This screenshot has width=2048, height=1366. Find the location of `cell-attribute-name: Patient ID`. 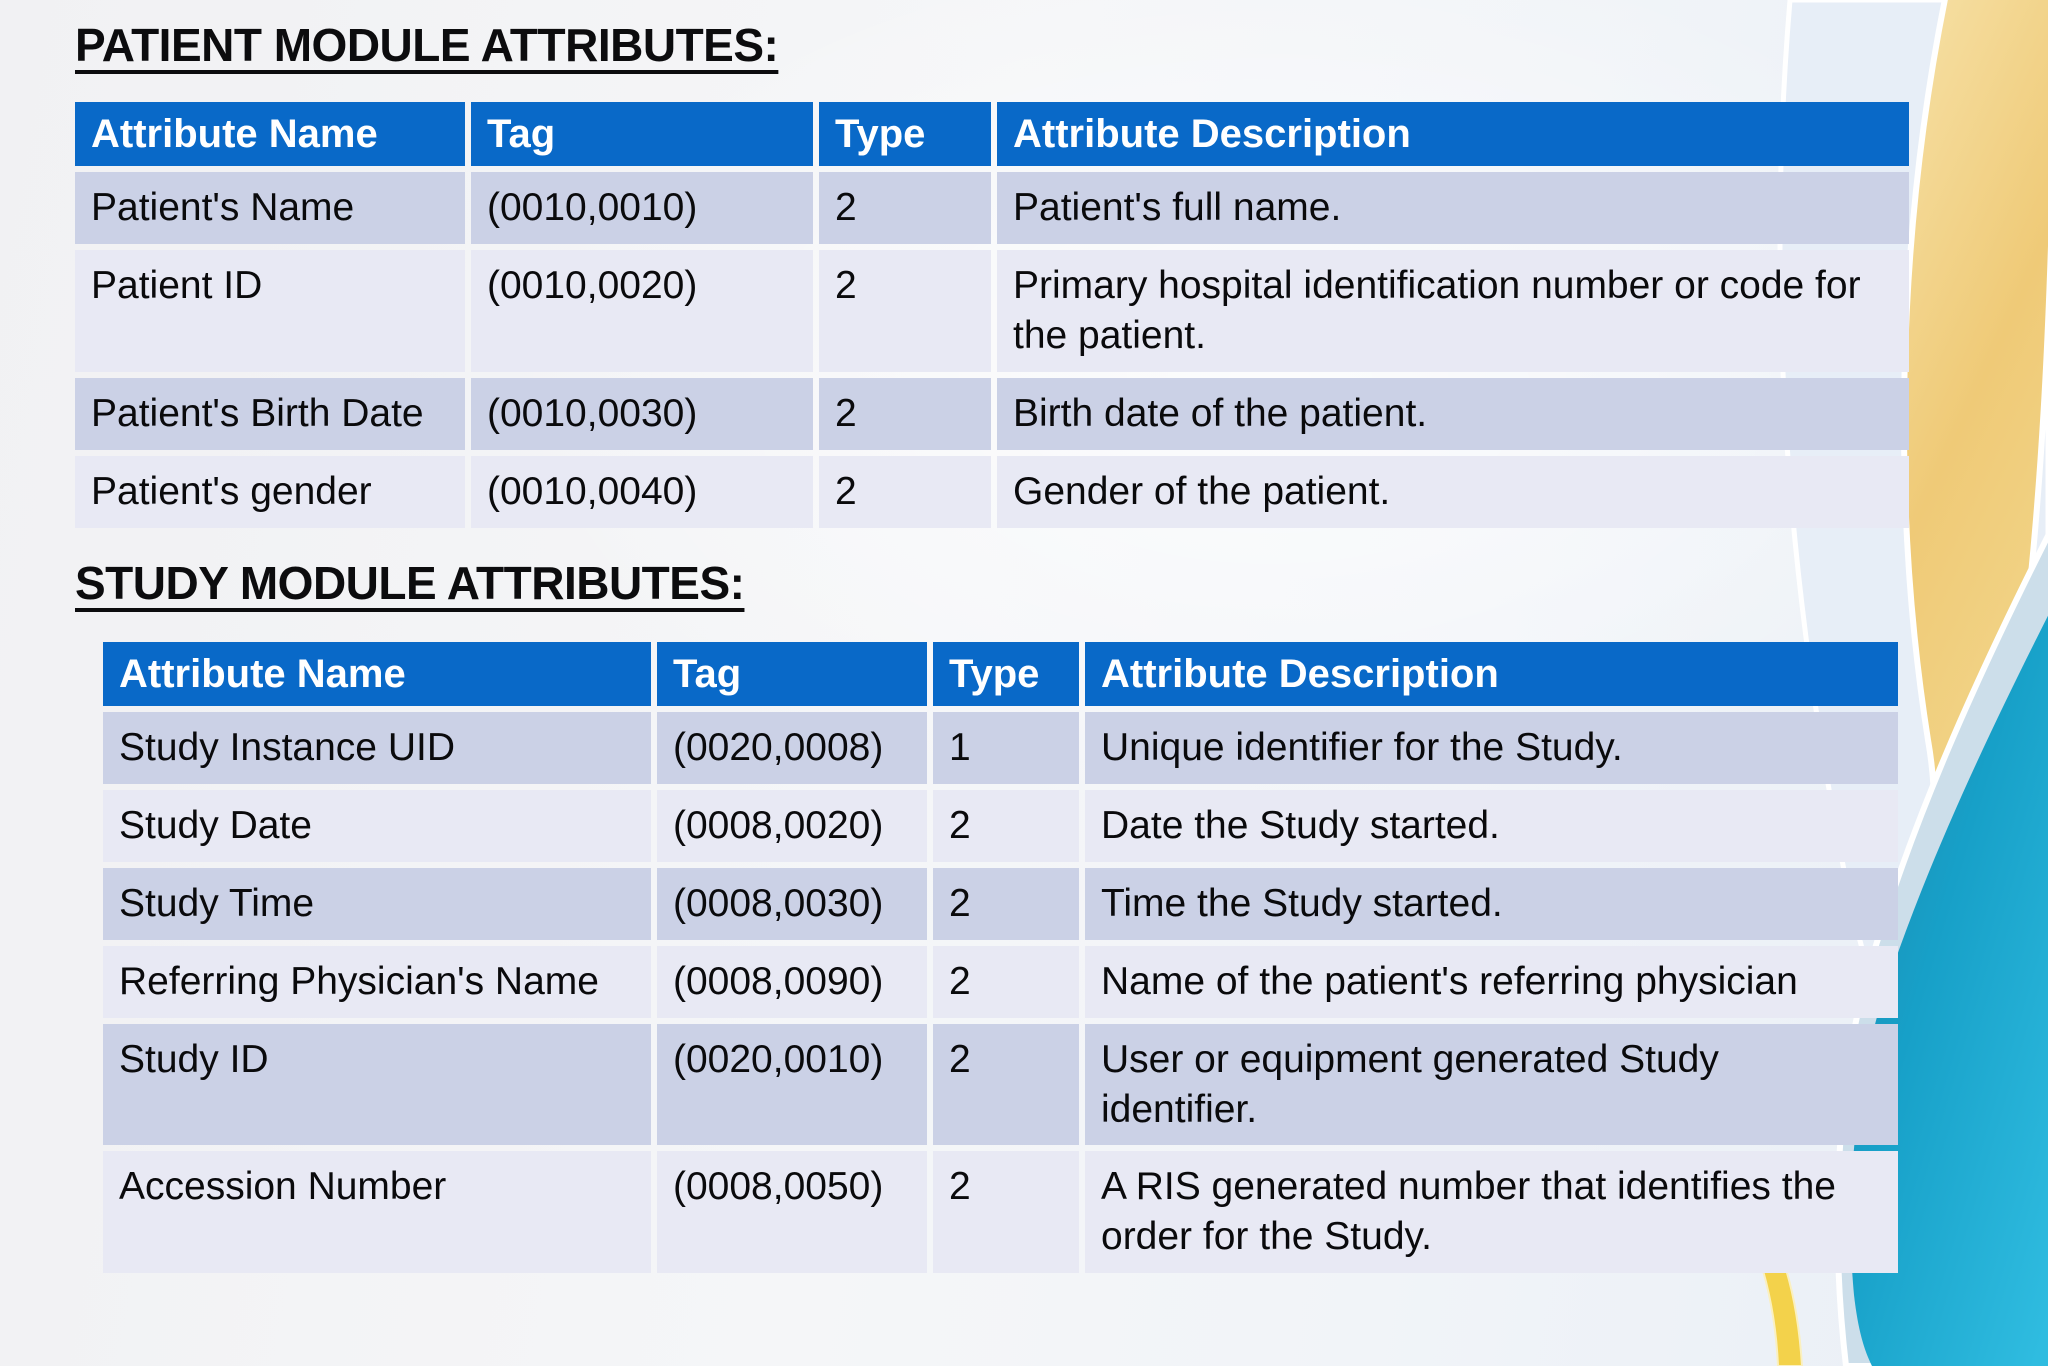

cell-attribute-name: Patient ID is located at coordinates (270, 310).